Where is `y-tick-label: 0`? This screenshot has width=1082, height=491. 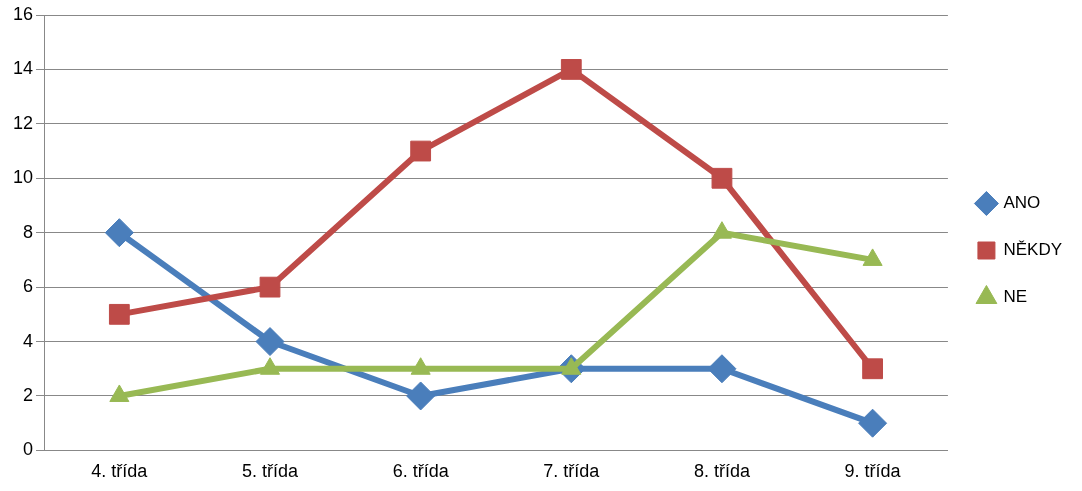
y-tick-label: 0 is located at coordinates (28, 449).